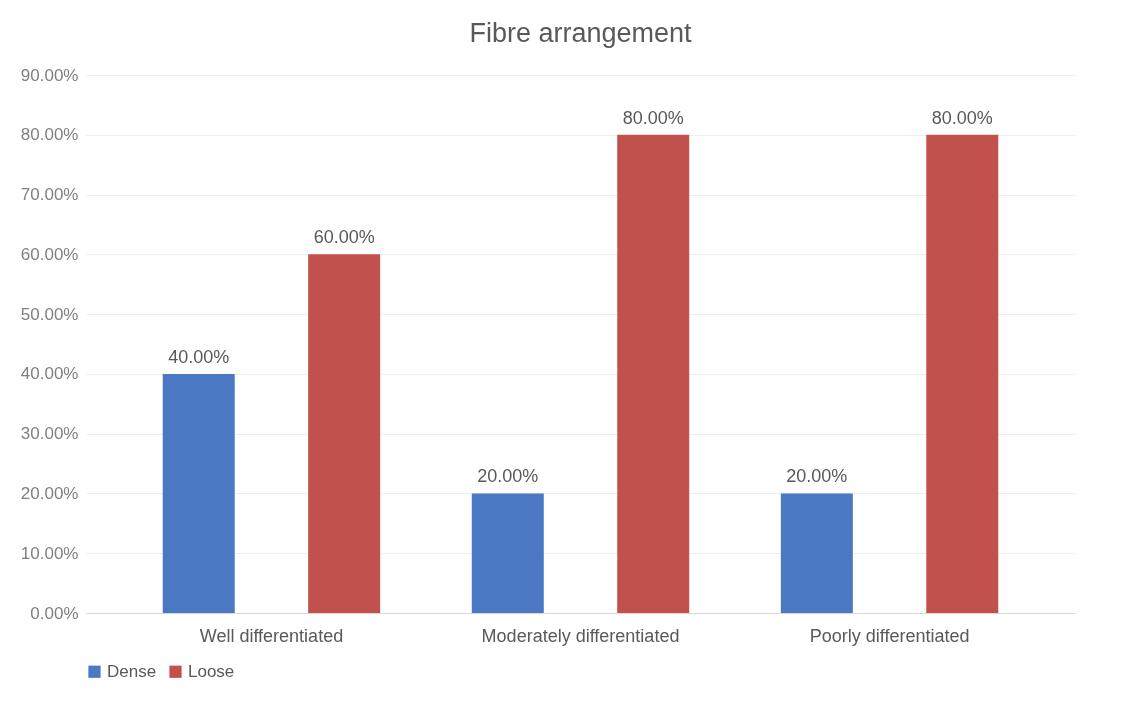 The image size is (1122, 717). What do you see at coordinates (581, 33) in the screenshot?
I see `chart-title: Fibre arrangement` at bounding box center [581, 33].